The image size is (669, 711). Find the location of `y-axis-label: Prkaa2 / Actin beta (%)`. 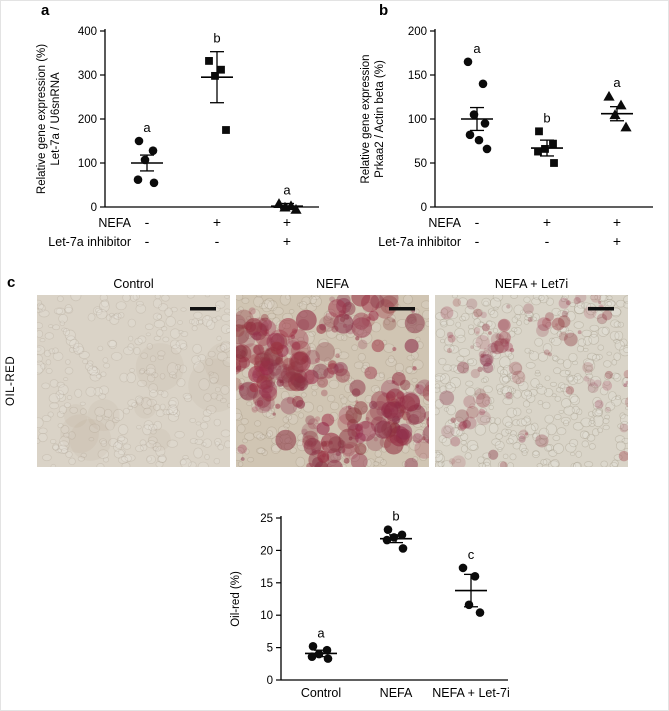

y-axis-label: Prkaa2 / Actin beta (%) is located at coordinates (380, 119).